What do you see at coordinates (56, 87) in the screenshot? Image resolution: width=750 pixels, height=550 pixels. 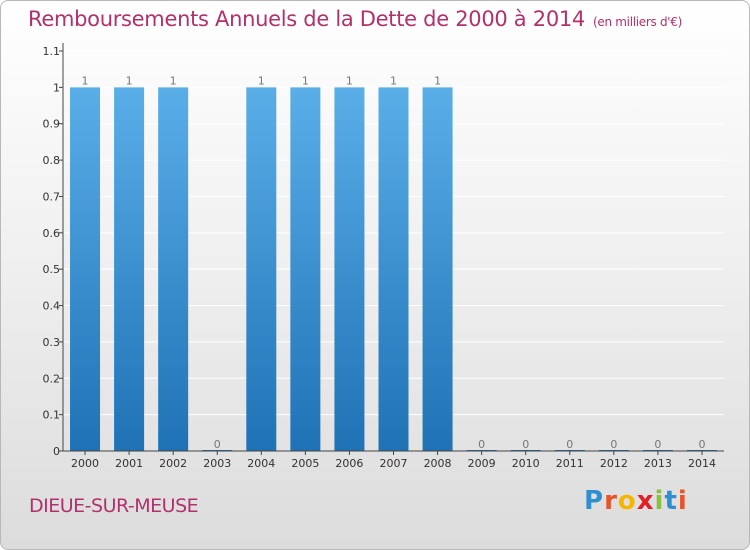 I see `y-tick-label: 1` at bounding box center [56, 87].